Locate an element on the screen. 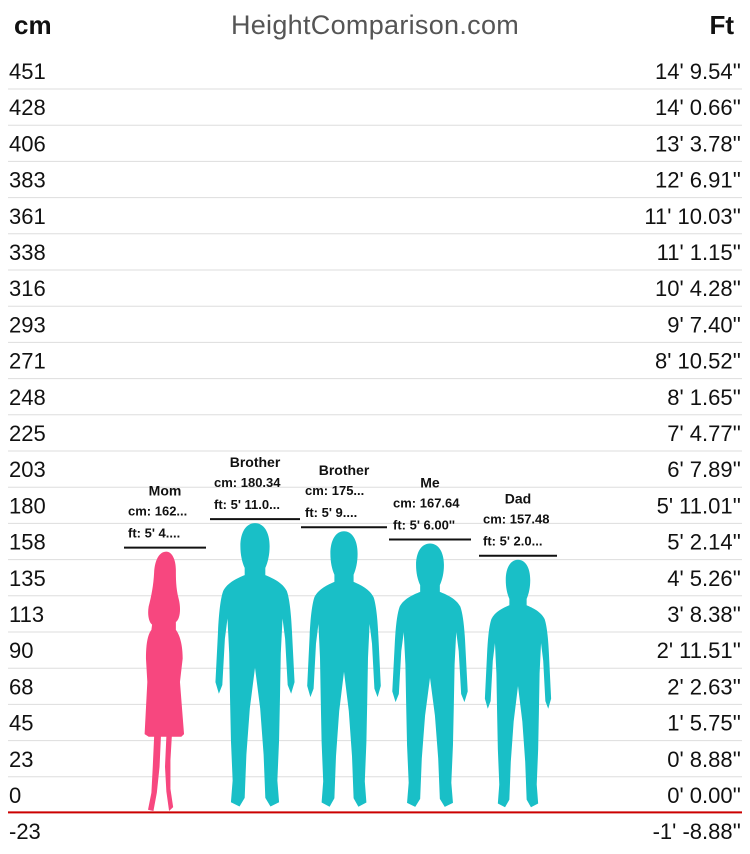 The width and height of the screenshot is (750, 854). person-cm-label: cm: 157.48 is located at coordinates (516, 519).